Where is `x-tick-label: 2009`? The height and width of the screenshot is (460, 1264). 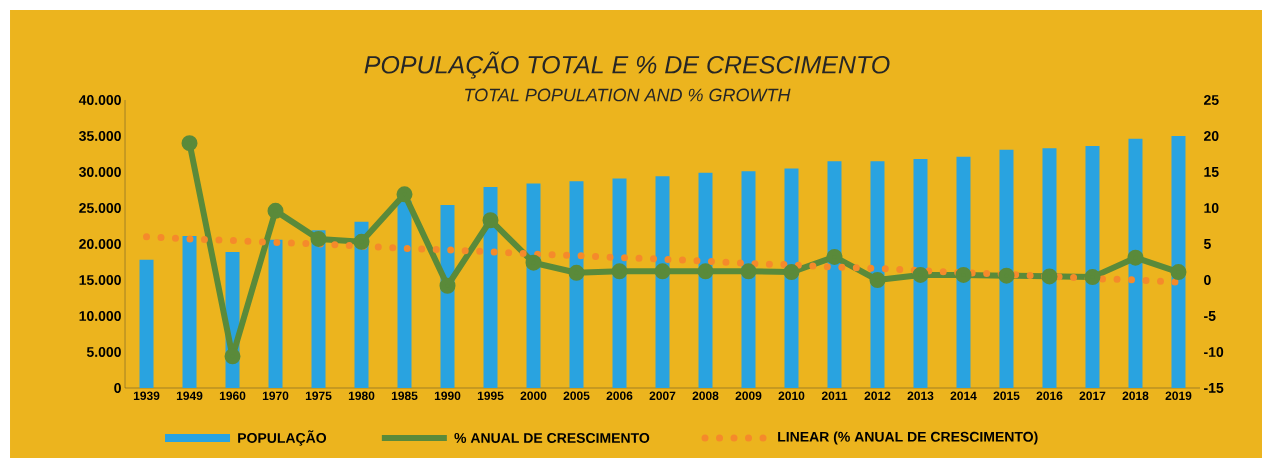
x-tick-label: 2009 is located at coordinates (748, 396).